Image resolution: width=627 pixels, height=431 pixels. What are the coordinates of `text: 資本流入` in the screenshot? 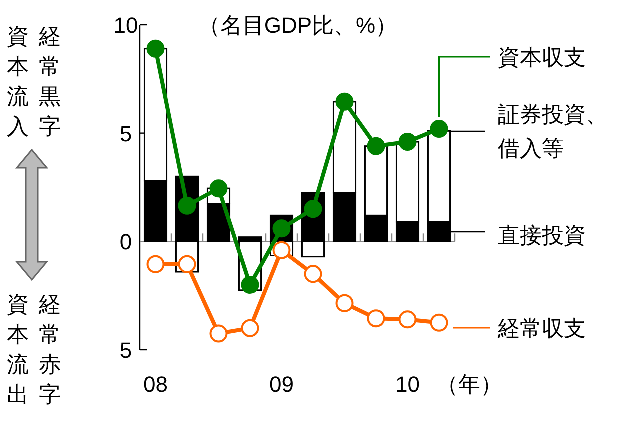 It's located at (18, 81).